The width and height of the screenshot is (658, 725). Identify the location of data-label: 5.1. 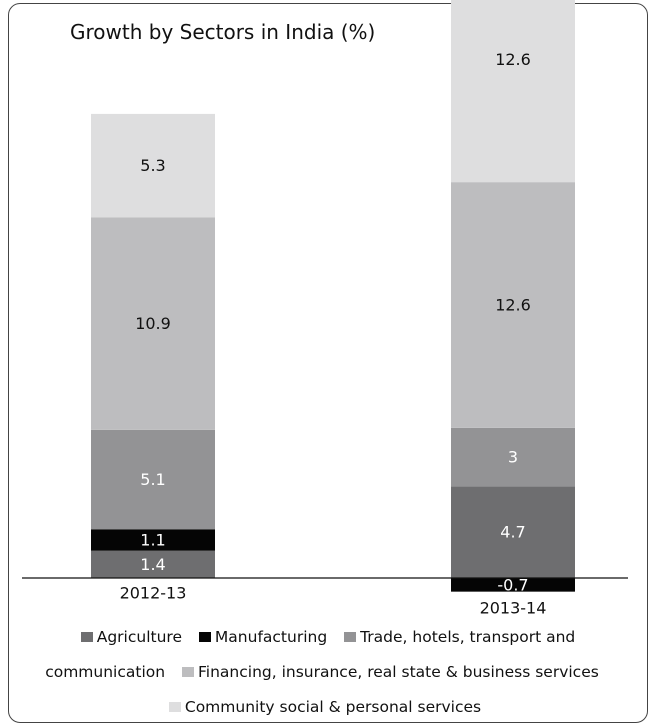
(152, 479).